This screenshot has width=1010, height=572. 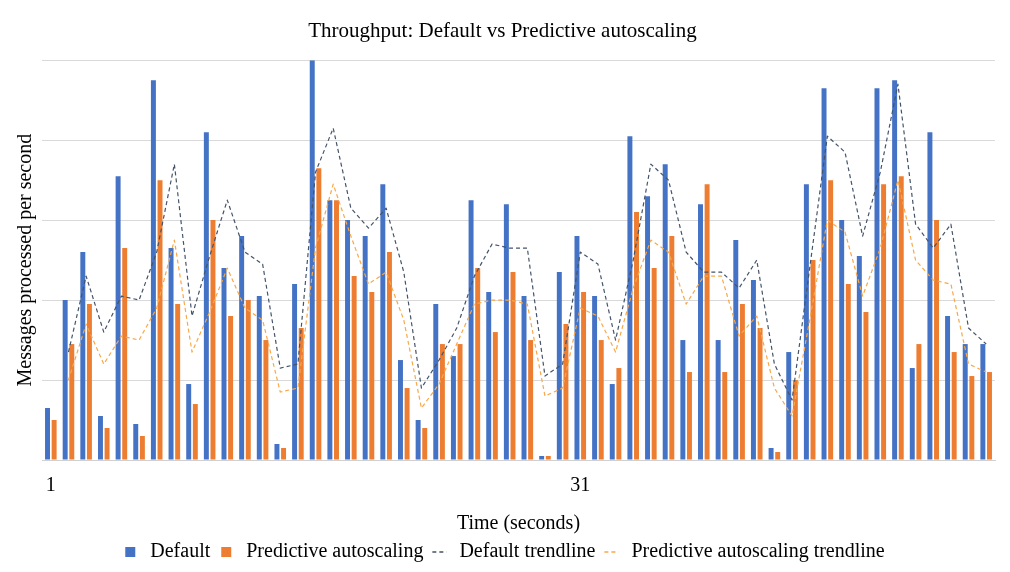 What do you see at coordinates (580, 484) in the screenshot?
I see `x-tick-label: 31` at bounding box center [580, 484].